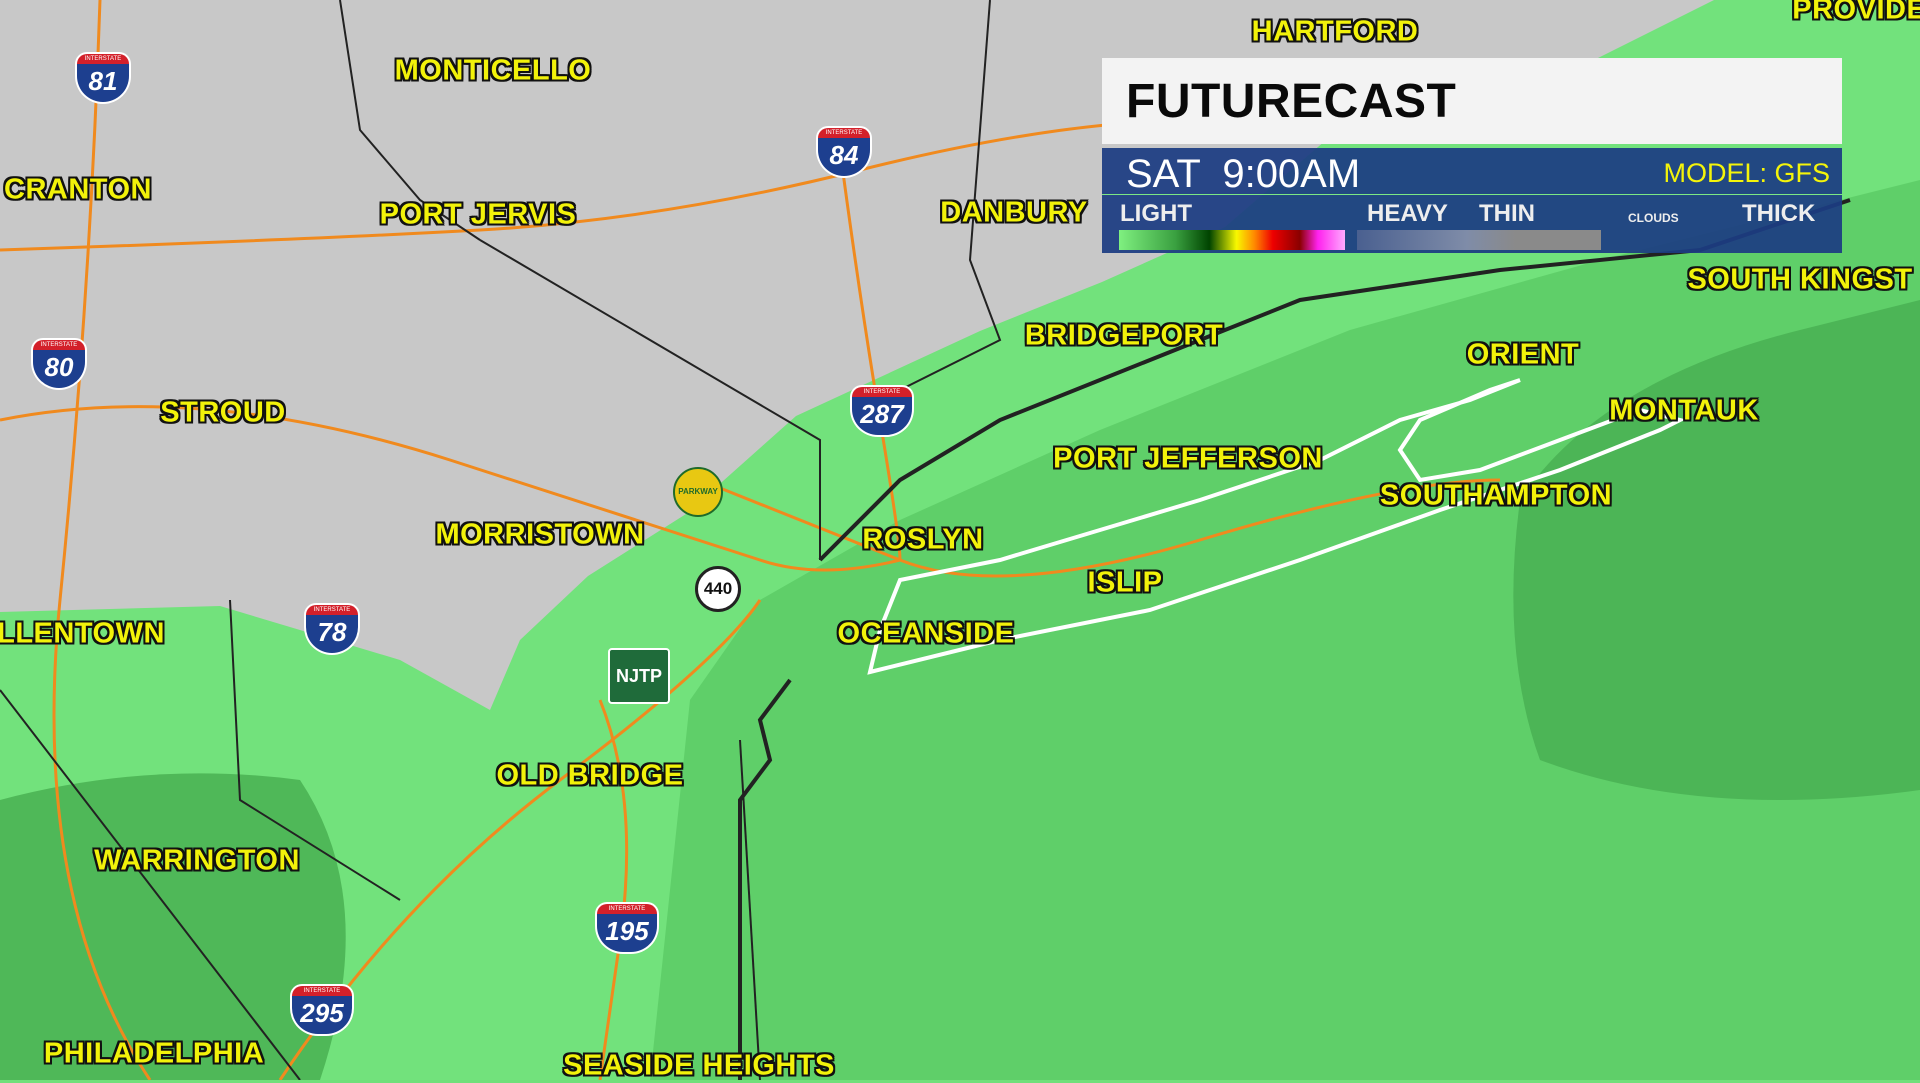 The height and width of the screenshot is (1083, 1920). I want to click on interstate-80-shield: INTERSTATE 80, so click(59, 364).